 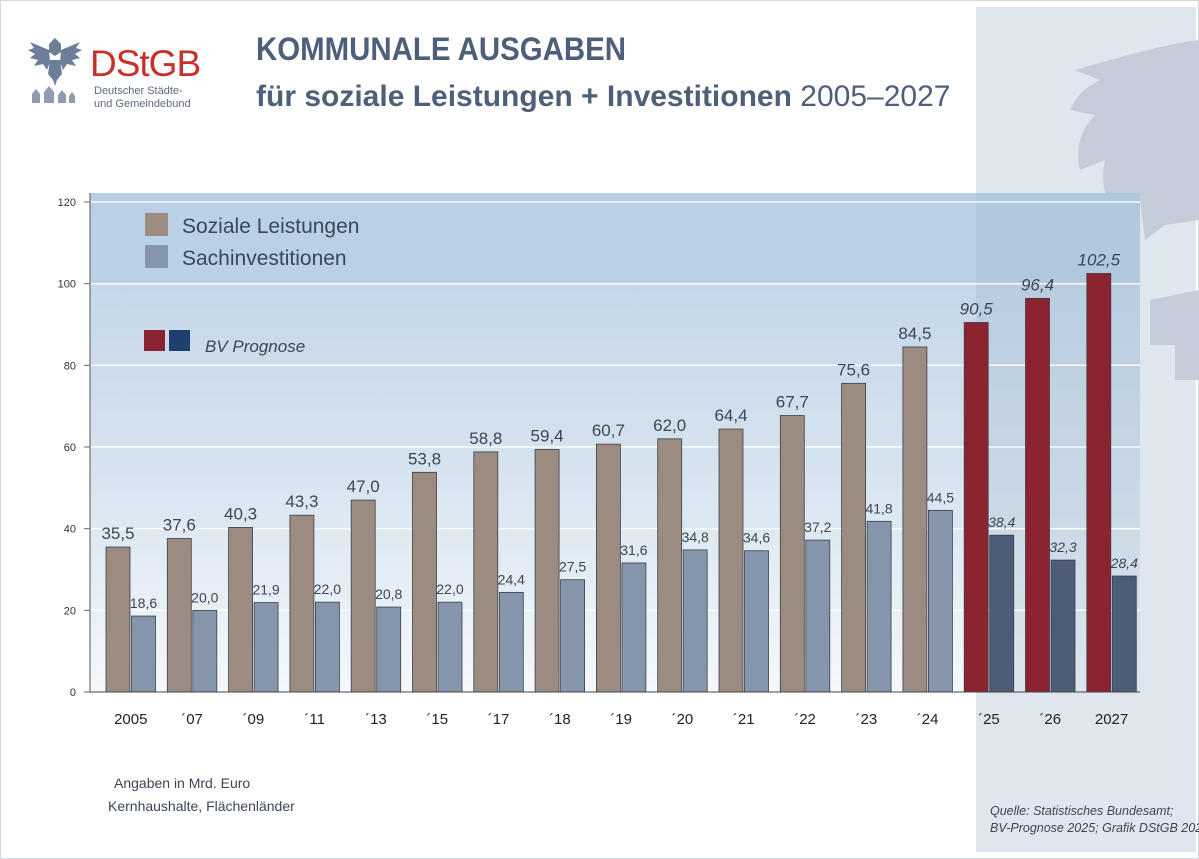 What do you see at coordinates (376, 719) in the screenshot?
I see `x-tick-label: ´13` at bounding box center [376, 719].